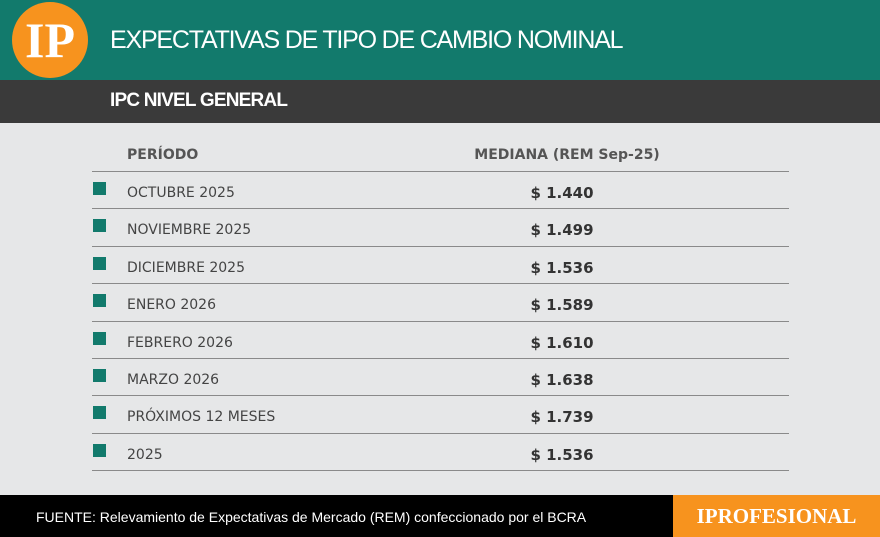 The image size is (880, 537). Describe the element at coordinates (201, 417) in the screenshot. I see `period: PRÓXIMOS 12 MESES` at that location.